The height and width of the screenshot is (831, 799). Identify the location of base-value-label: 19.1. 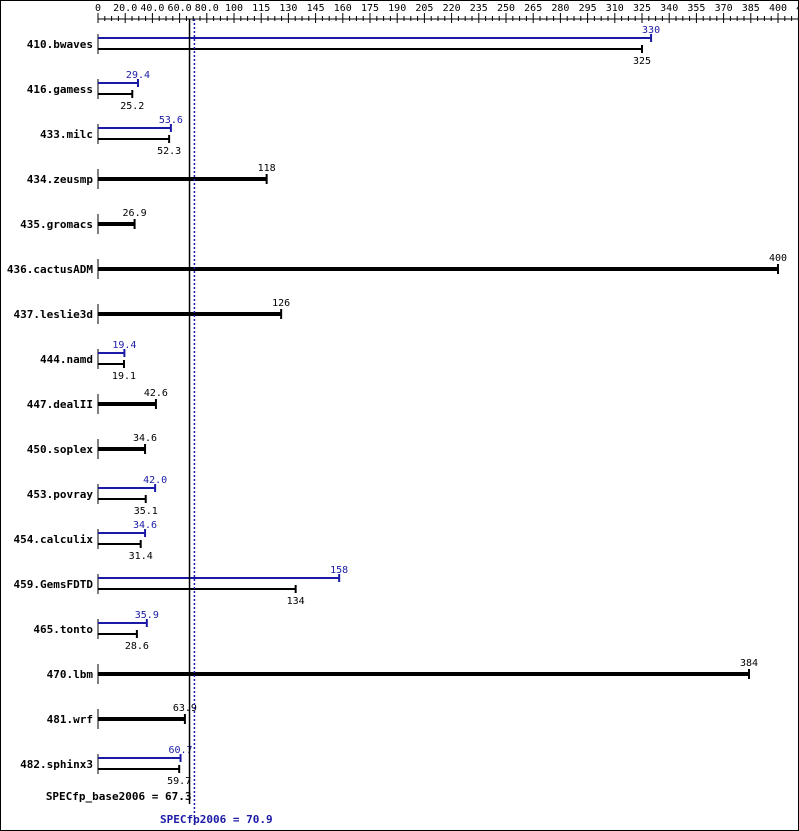
(124, 376).